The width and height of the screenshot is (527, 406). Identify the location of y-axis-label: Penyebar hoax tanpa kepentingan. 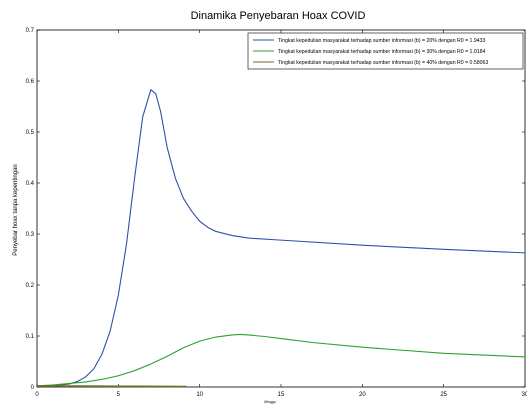
(16, 209).